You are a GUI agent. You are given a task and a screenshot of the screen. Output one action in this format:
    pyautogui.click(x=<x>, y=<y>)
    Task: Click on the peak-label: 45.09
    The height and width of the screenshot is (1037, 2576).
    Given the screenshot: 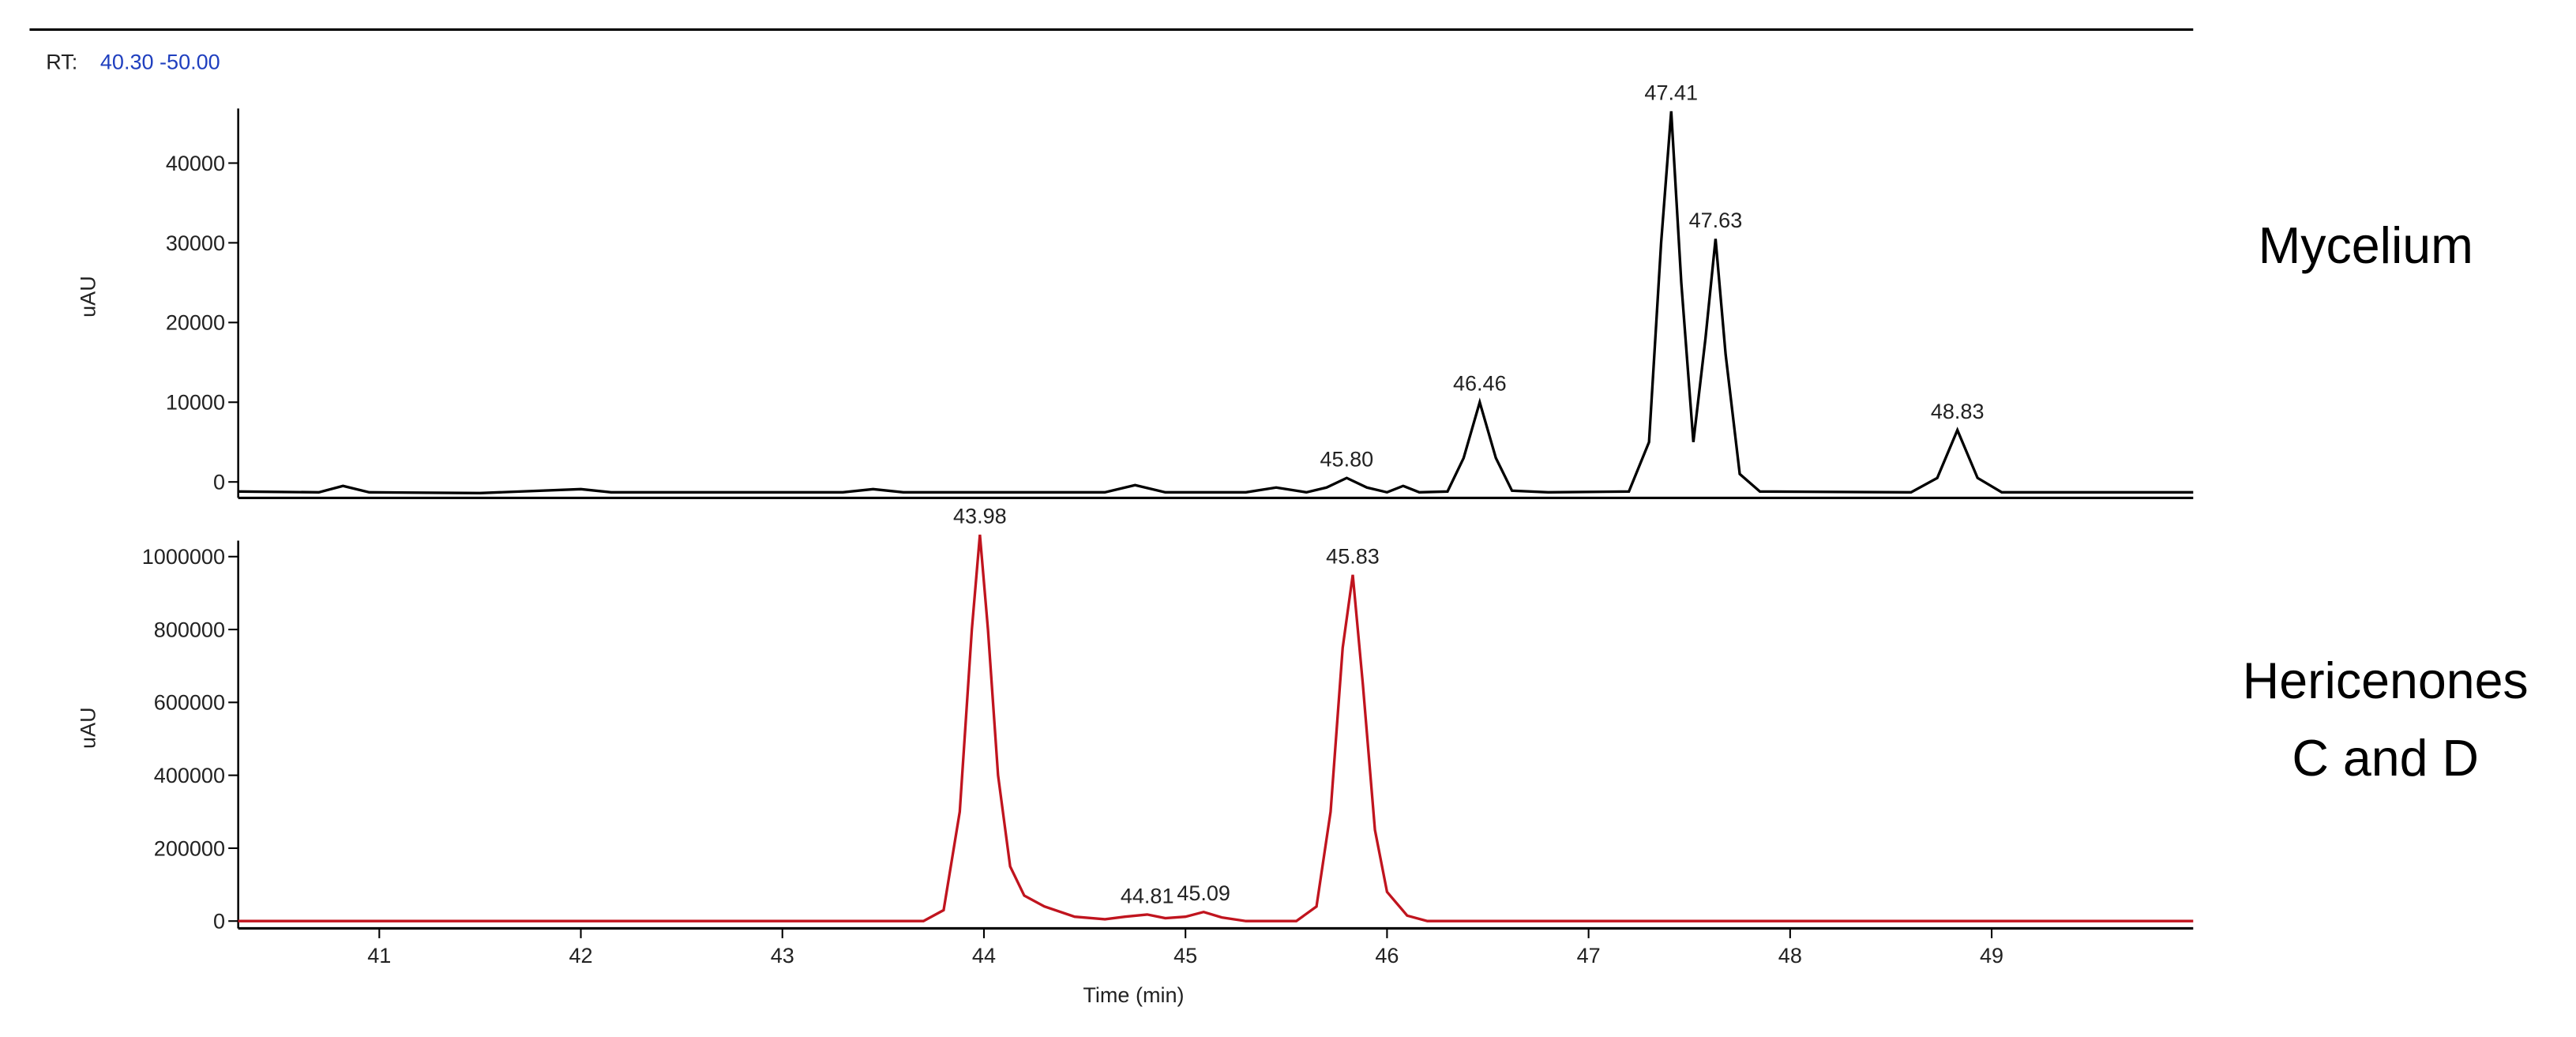 What is the action you would take?
    pyautogui.click(x=1203, y=893)
    